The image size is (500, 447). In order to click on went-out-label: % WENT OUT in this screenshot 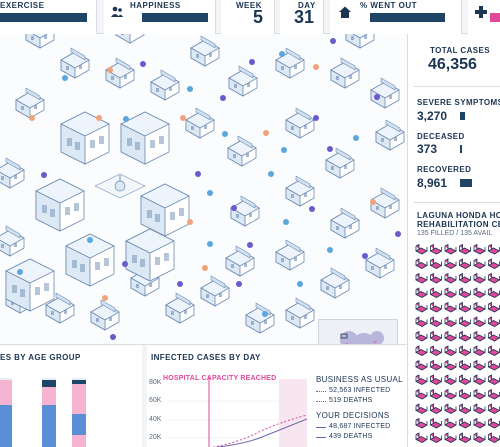, I will do `click(388, 5)`.